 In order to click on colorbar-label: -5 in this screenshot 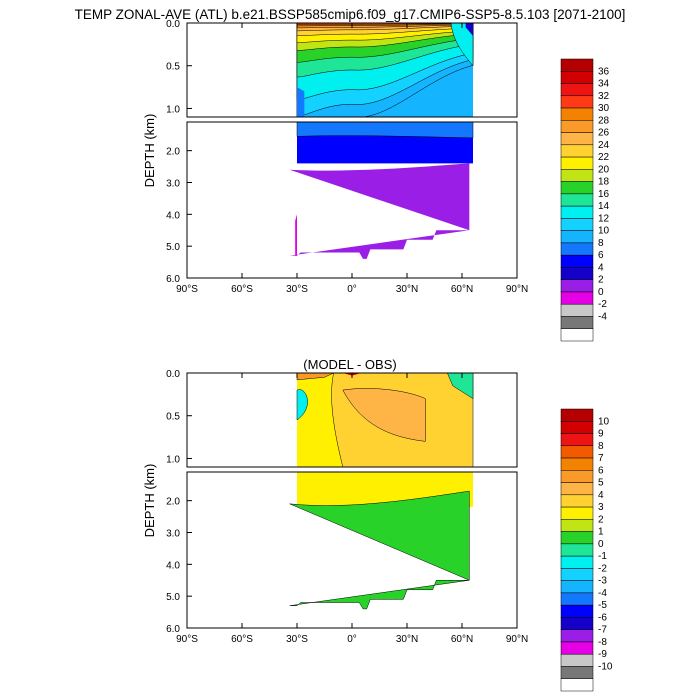, I will do `click(602, 605)`.